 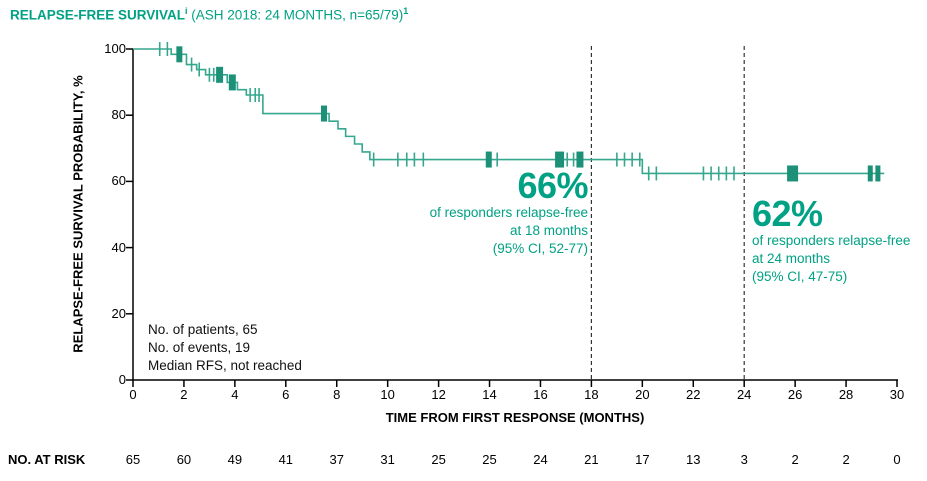 What do you see at coordinates (184, 394) in the screenshot?
I see `x-tick-label-2: 2` at bounding box center [184, 394].